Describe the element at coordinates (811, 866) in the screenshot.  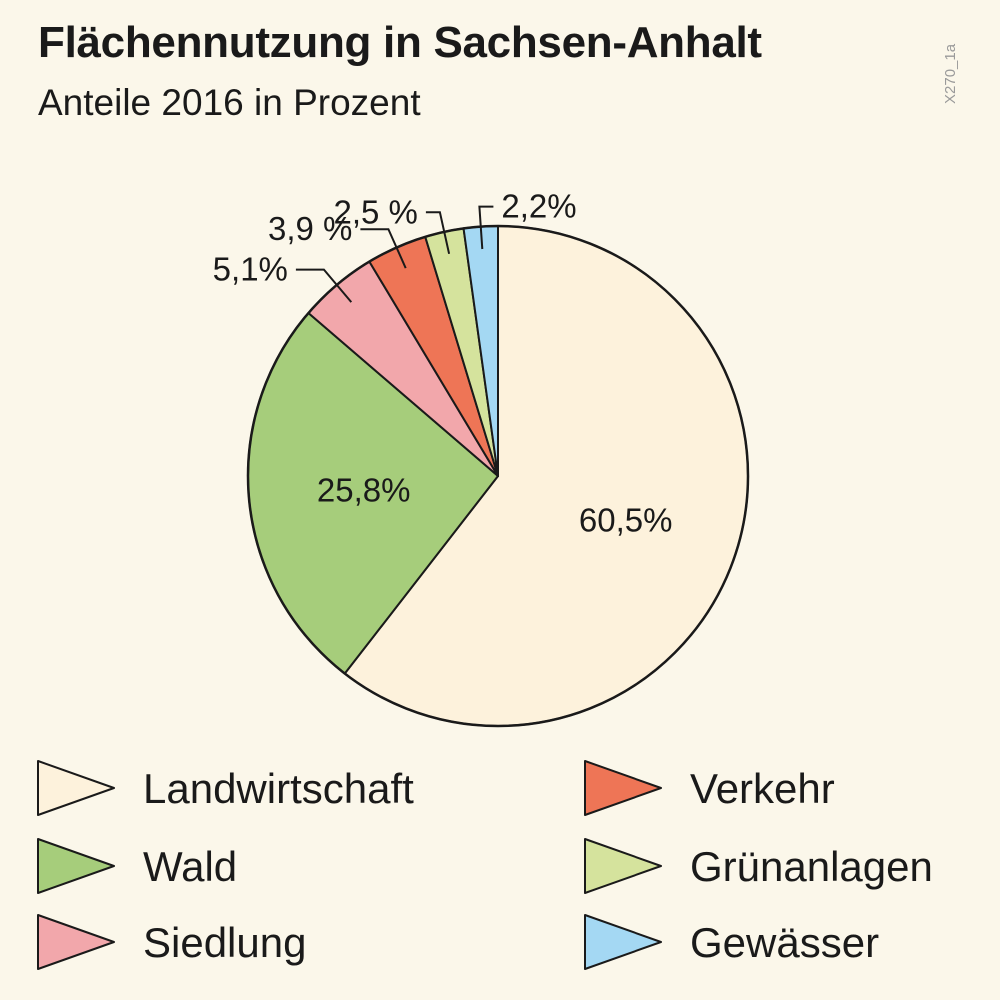
I see `legend-label-gruenanlagen: Grünanlagen` at that location.